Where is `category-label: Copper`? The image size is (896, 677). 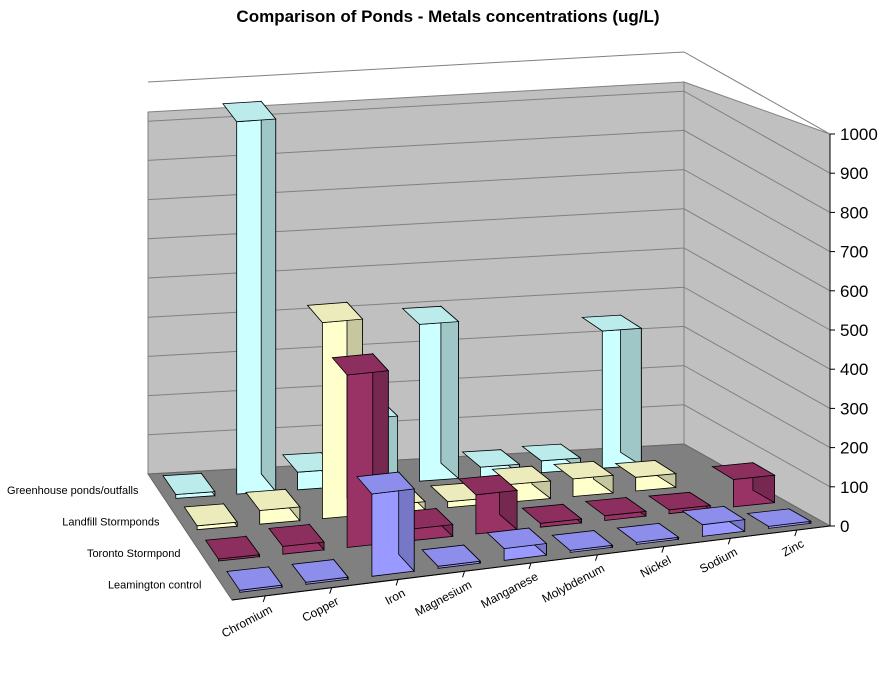 category-label: Copper is located at coordinates (320, 609).